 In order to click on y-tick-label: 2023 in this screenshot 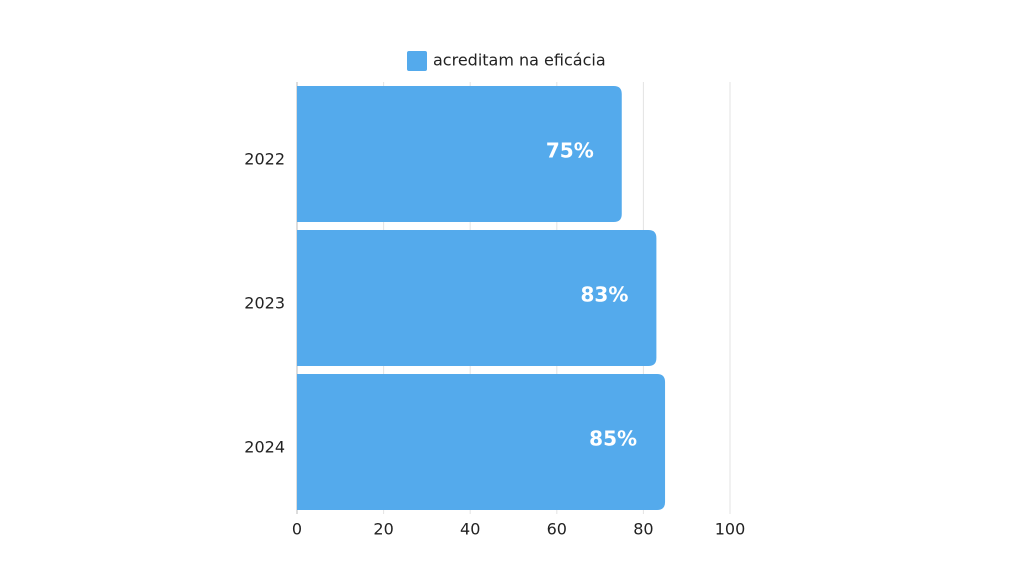, I will do `click(264, 303)`.